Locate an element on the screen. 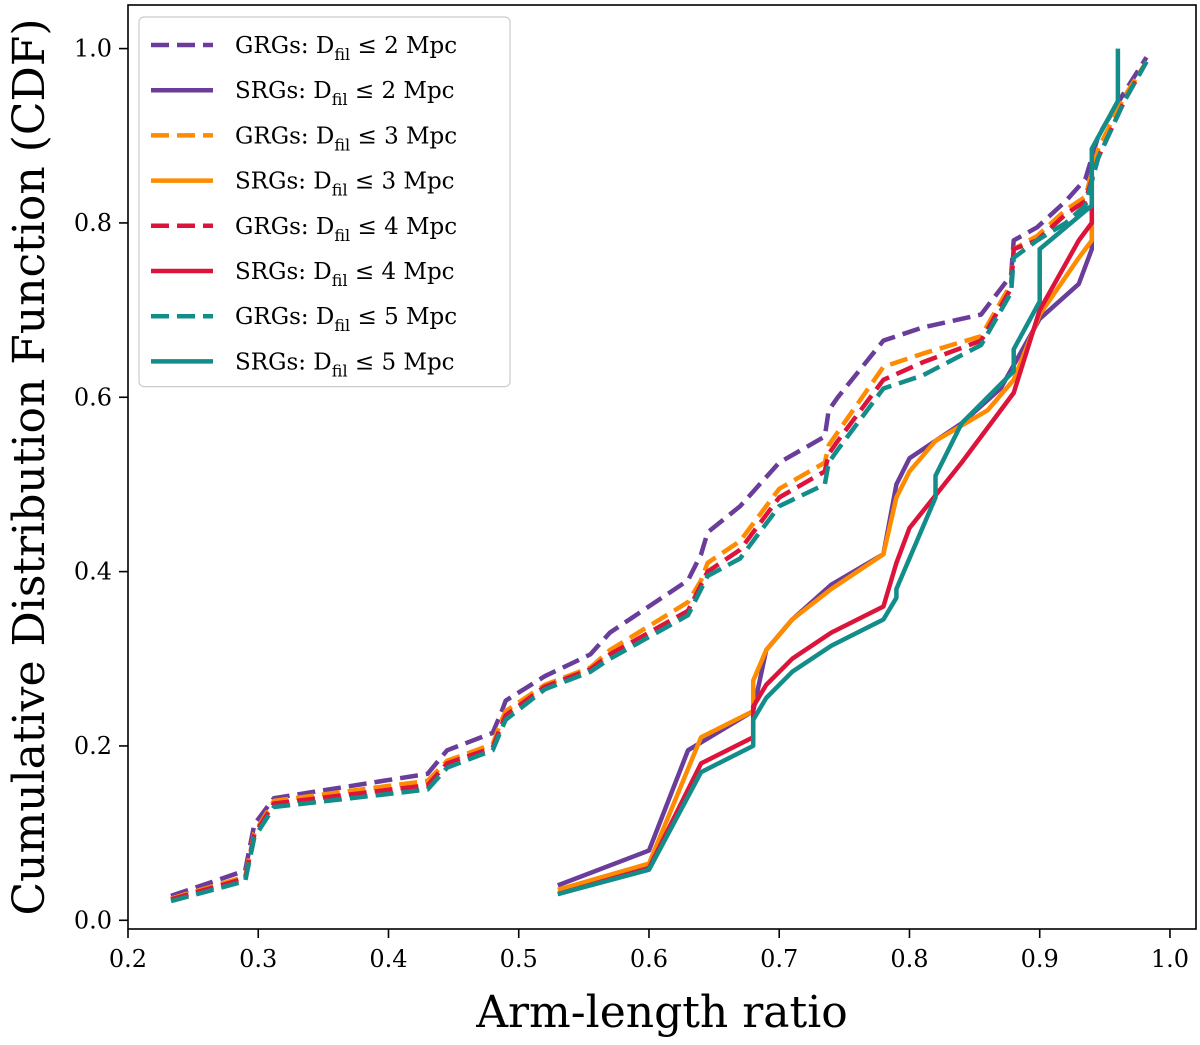  y-tick-label: 0.6 is located at coordinates (93, 397).